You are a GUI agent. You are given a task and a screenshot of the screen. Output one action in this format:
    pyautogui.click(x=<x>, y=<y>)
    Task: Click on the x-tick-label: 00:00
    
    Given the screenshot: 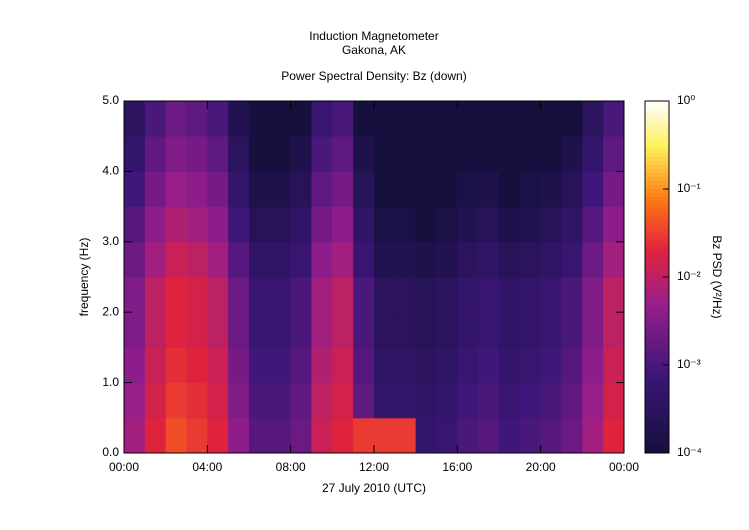 What is the action you would take?
    pyautogui.click(x=624, y=467)
    